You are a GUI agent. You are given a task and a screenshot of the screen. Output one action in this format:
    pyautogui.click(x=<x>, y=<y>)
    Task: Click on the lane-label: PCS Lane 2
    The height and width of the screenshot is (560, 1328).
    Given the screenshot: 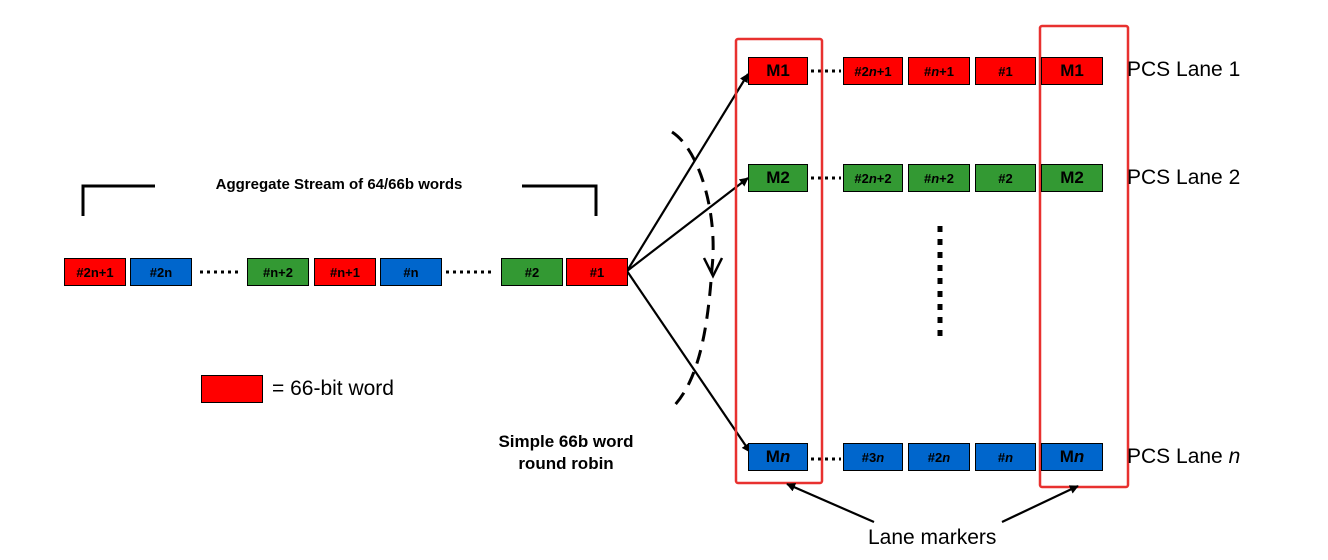 What is the action you would take?
    pyautogui.click(x=1183, y=178)
    